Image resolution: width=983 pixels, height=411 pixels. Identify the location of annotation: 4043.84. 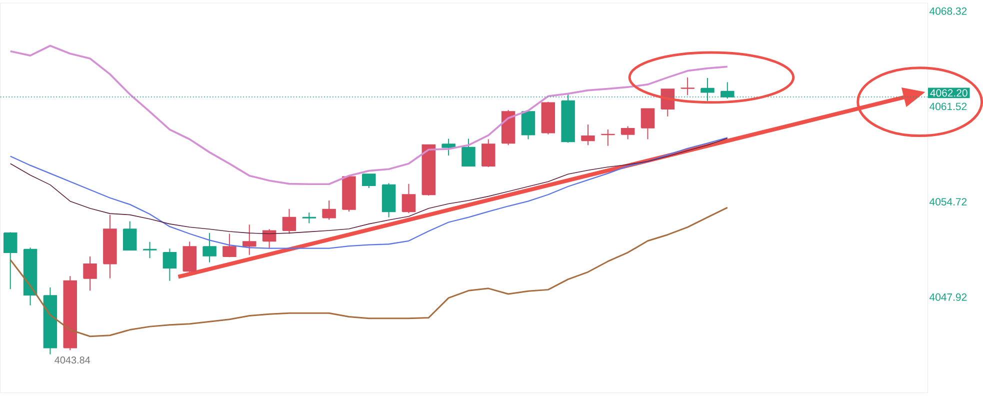
(72, 360).